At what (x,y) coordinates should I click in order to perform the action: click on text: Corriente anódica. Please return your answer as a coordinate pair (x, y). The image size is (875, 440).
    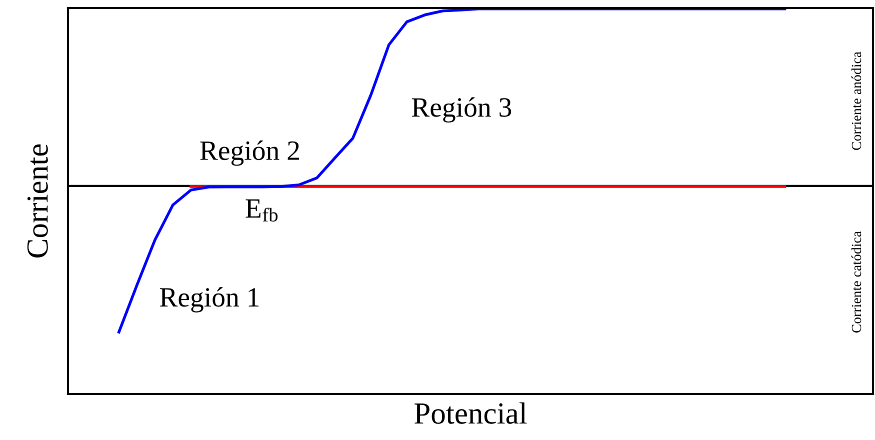
    Looking at the image, I should click on (856, 101).